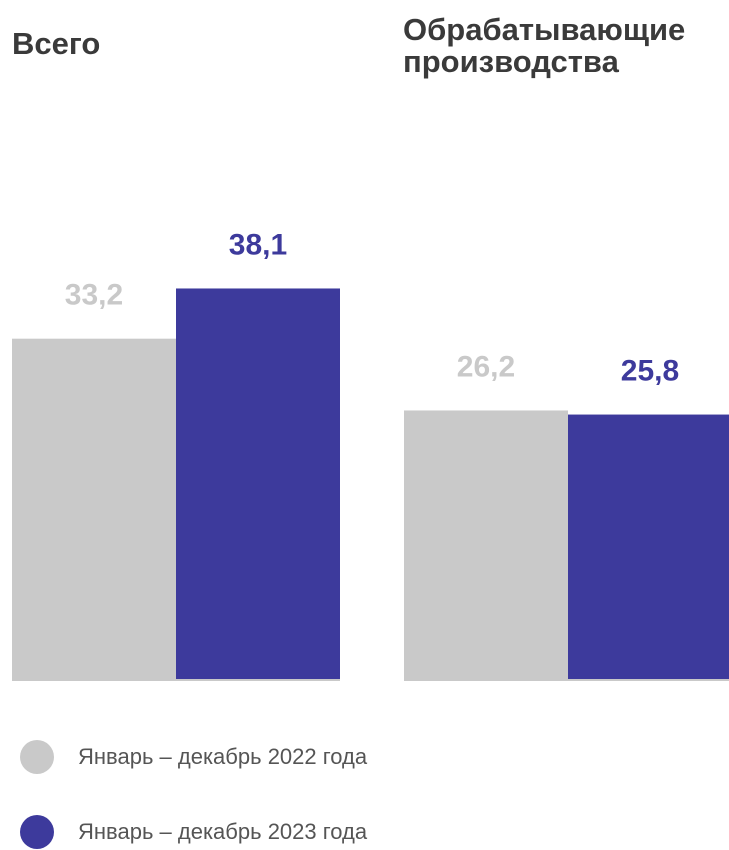 This screenshot has width=729, height=850. What do you see at coordinates (37, 757) in the screenshot?
I see `legend-swatch-2022` at bounding box center [37, 757].